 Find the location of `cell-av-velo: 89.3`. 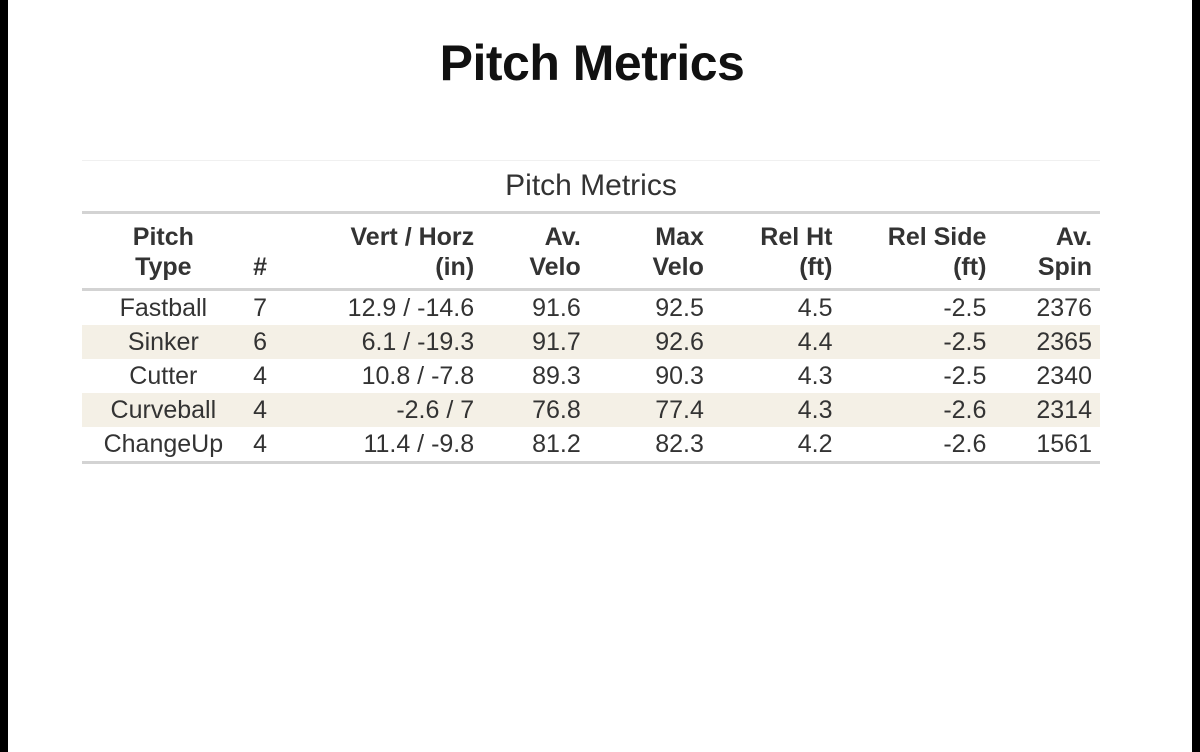

cell-av-velo: 89.3 is located at coordinates (556, 376).